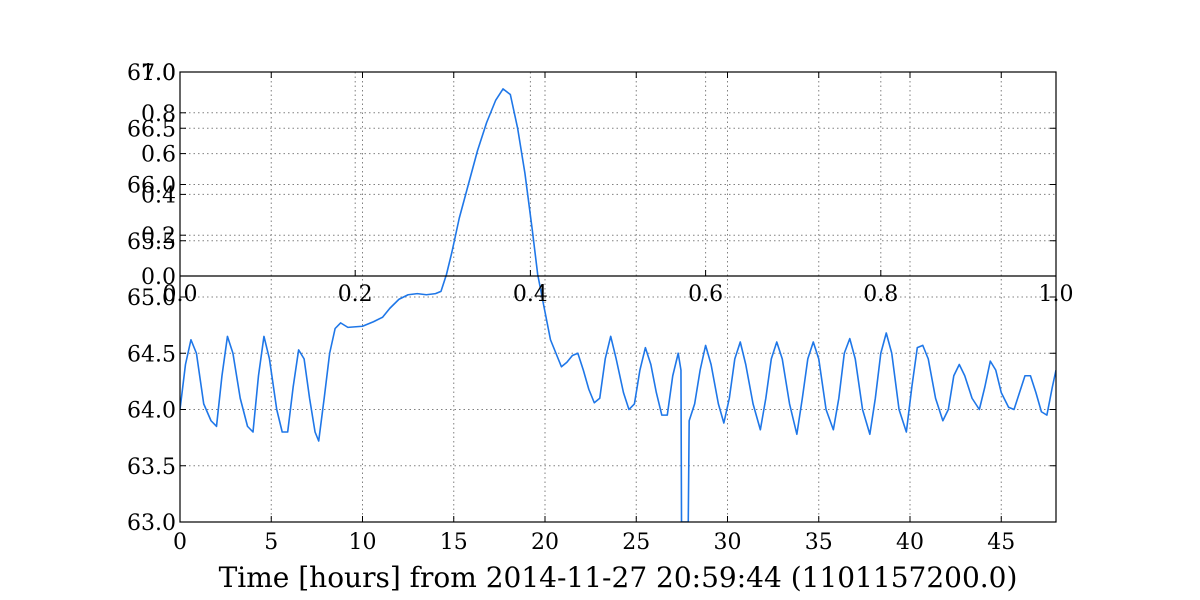  I want to click on overlay-x-tick-label: 0.6, so click(705, 294).